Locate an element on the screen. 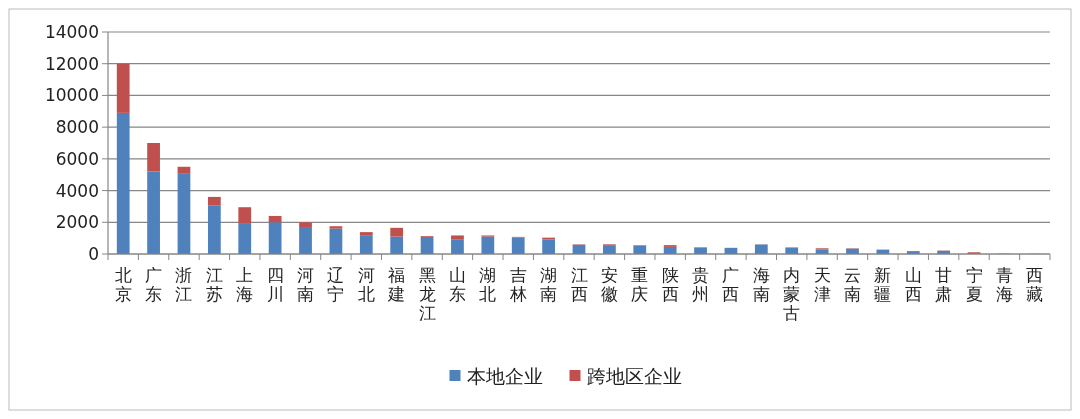 The height and width of the screenshot is (419, 1080). x-tick-label: 吉林 is located at coordinates (517, 284).